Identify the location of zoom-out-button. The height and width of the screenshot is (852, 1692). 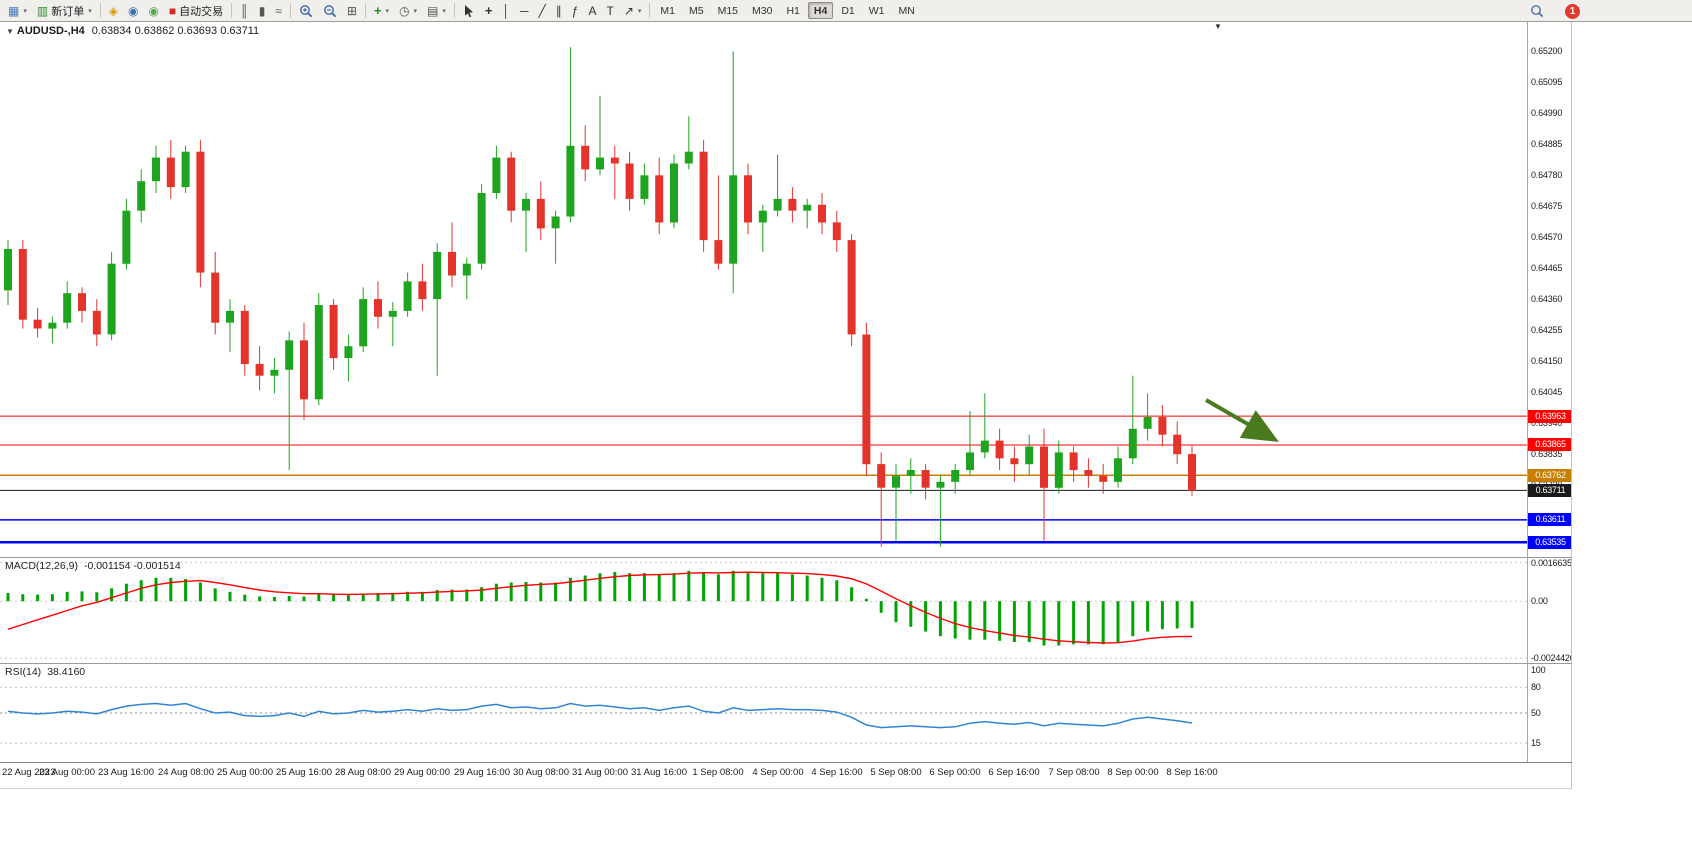
(330, 11).